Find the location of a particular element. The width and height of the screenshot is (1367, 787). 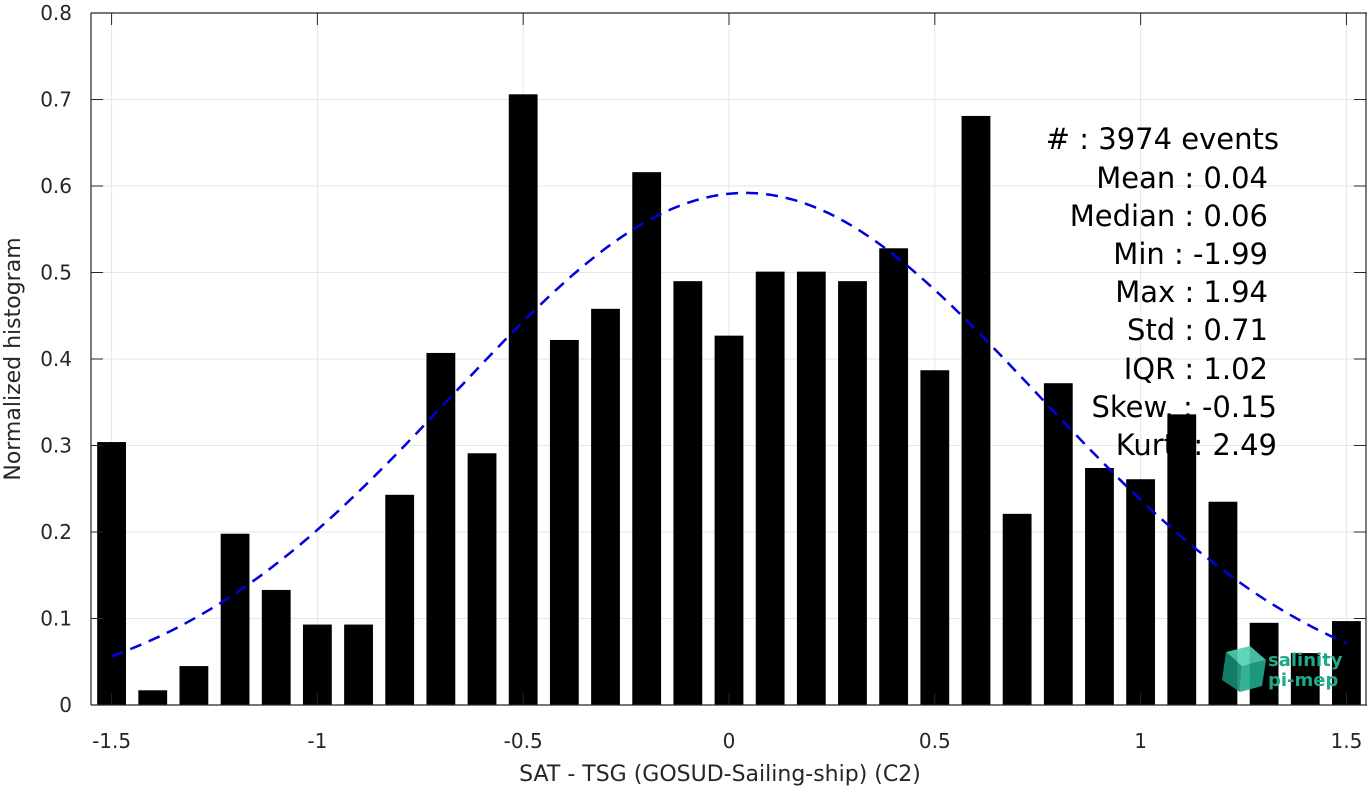

stats-skew: Skew. : -0.15 is located at coordinates (1184, 407).